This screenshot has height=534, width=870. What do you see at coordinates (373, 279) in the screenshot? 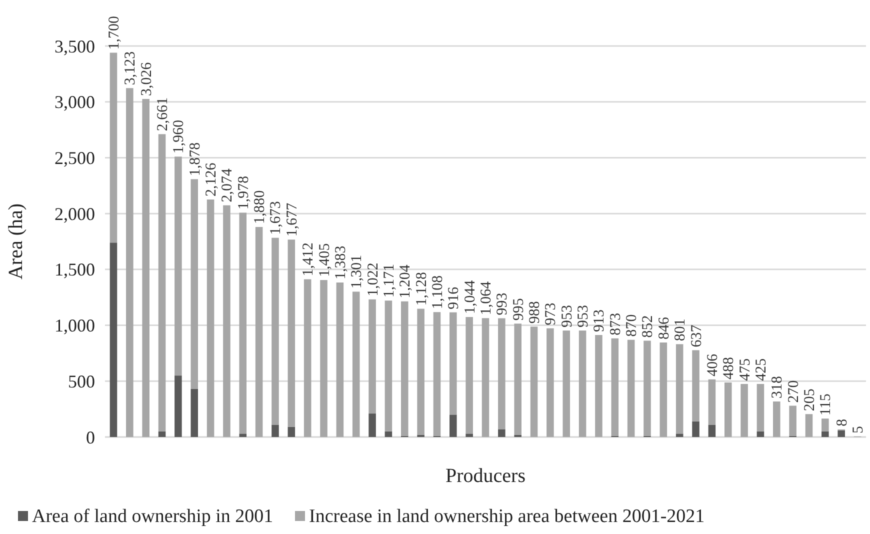
I see `data-label: 1,022` at bounding box center [373, 279].